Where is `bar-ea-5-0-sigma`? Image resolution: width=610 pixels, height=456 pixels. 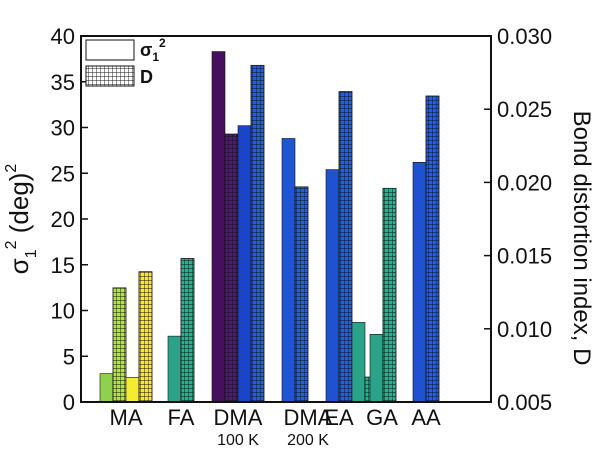 bar-ea-5-0-sigma is located at coordinates (332, 286).